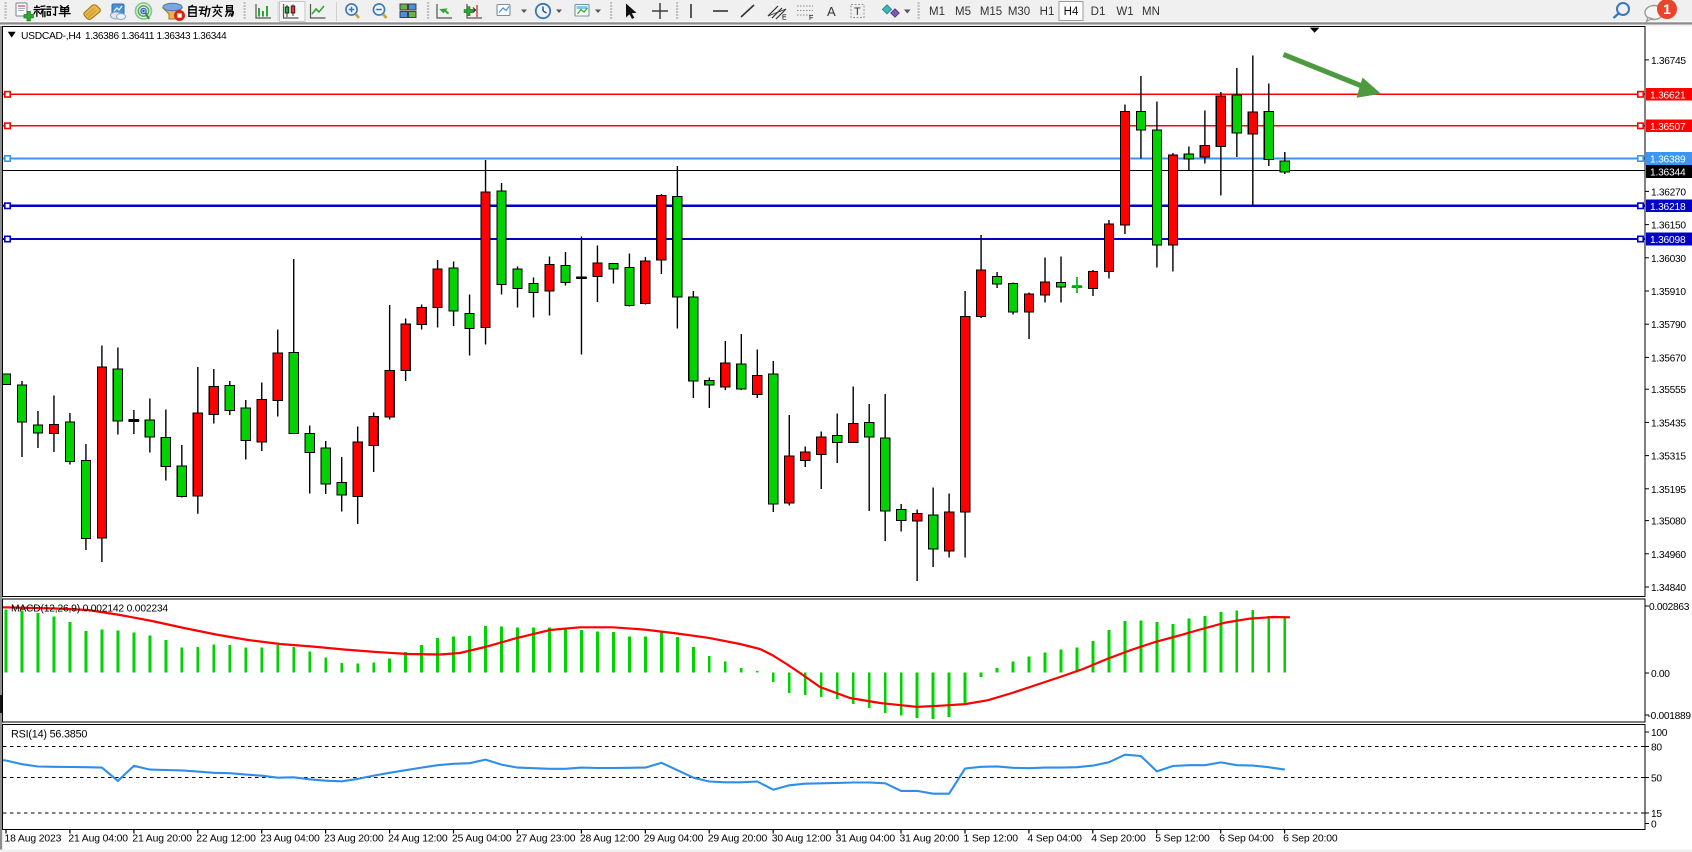 This screenshot has height=852, width=1692. Describe the element at coordinates (610, 839) in the screenshot. I see `svg-text: 28 Aug 12:00` at that location.